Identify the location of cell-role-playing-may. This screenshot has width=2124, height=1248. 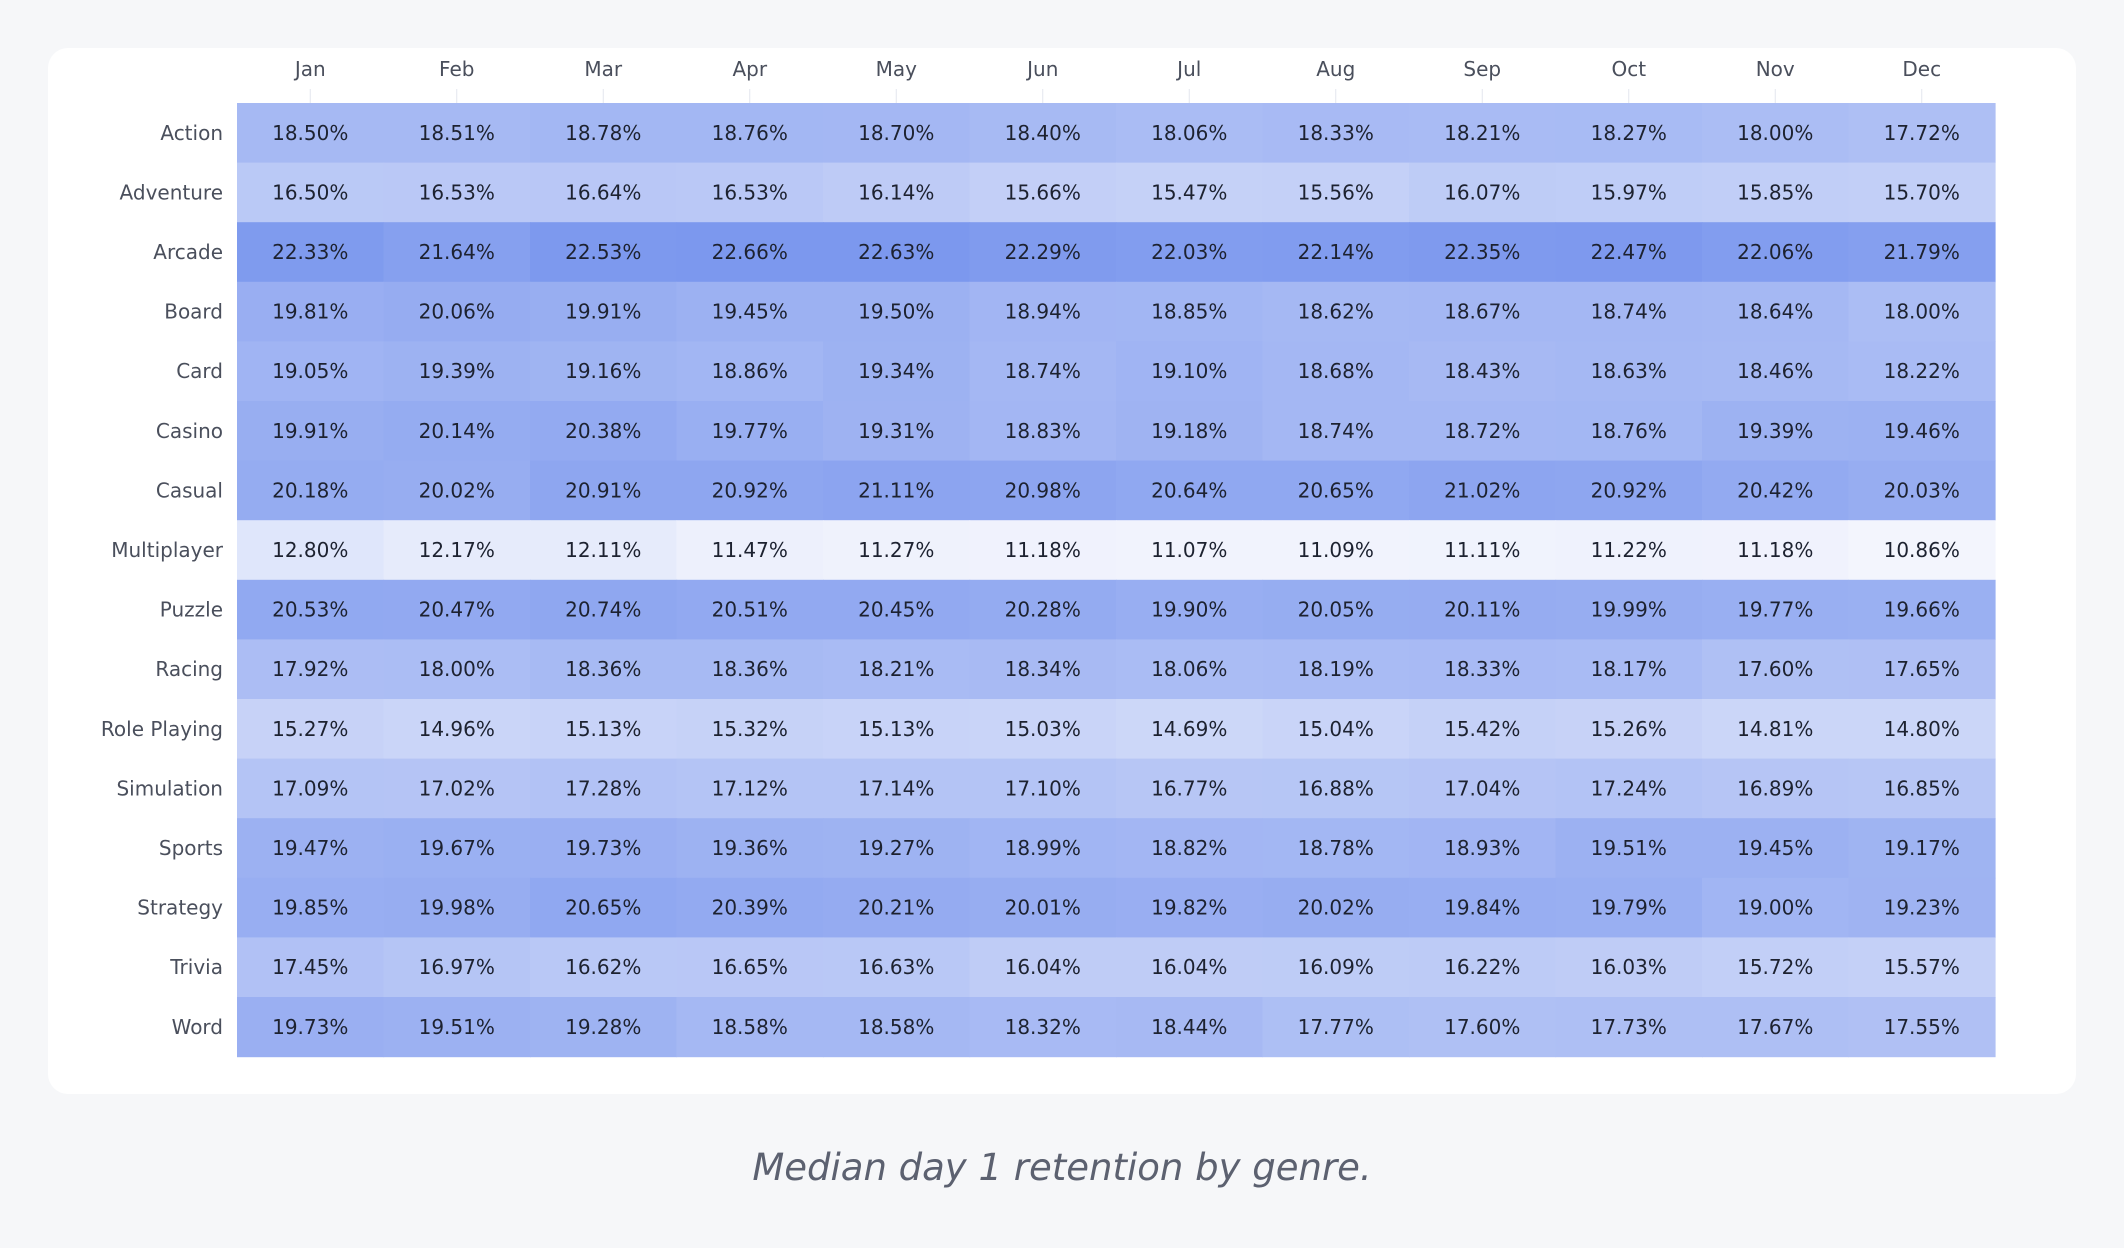
(897, 729).